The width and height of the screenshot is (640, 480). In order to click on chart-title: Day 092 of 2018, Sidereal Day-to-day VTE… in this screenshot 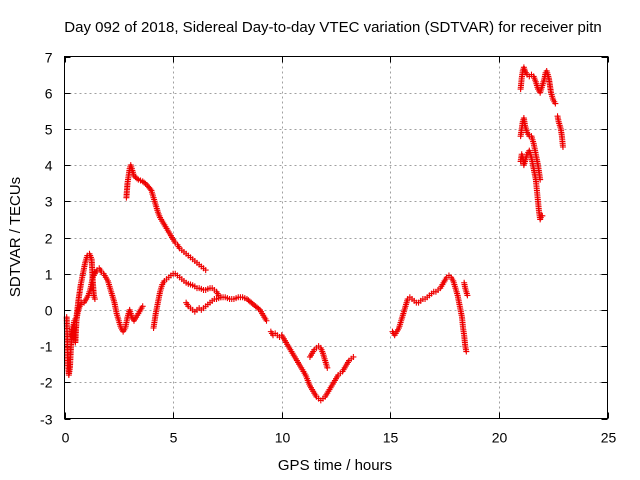, I will do `click(332, 27)`.